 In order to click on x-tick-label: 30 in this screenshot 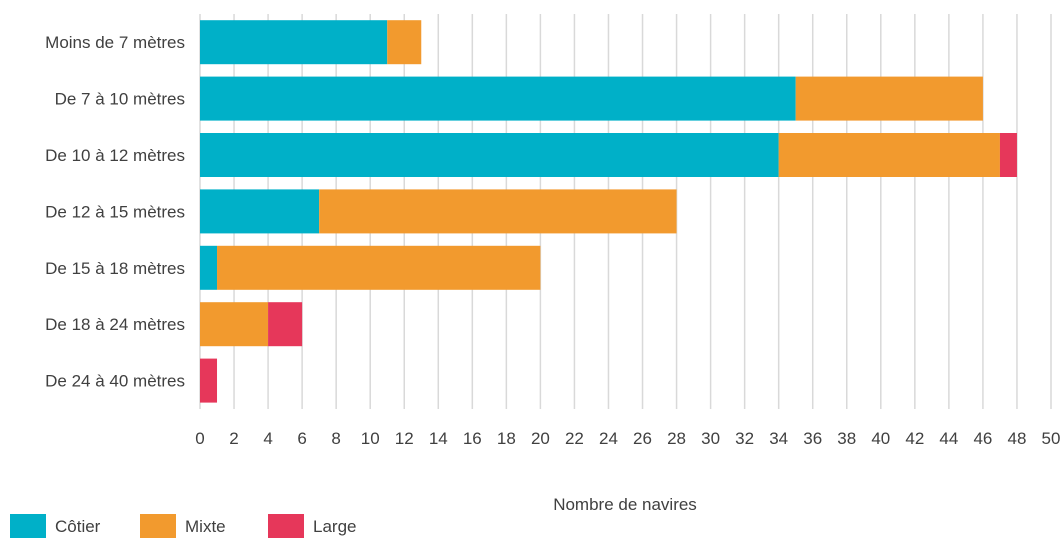, I will do `click(710, 438)`.